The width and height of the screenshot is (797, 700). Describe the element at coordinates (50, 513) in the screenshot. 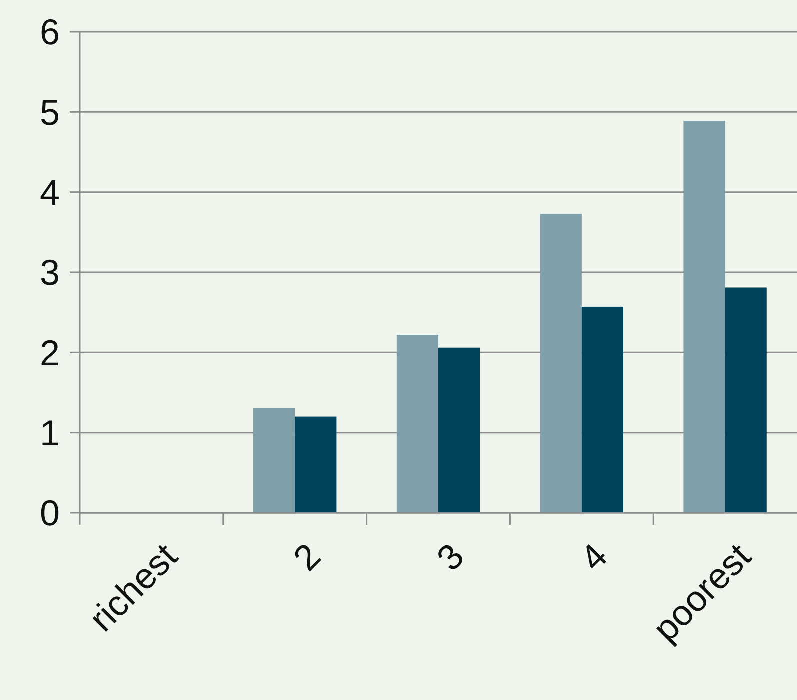

I see `y-tick-label: 0` at that location.